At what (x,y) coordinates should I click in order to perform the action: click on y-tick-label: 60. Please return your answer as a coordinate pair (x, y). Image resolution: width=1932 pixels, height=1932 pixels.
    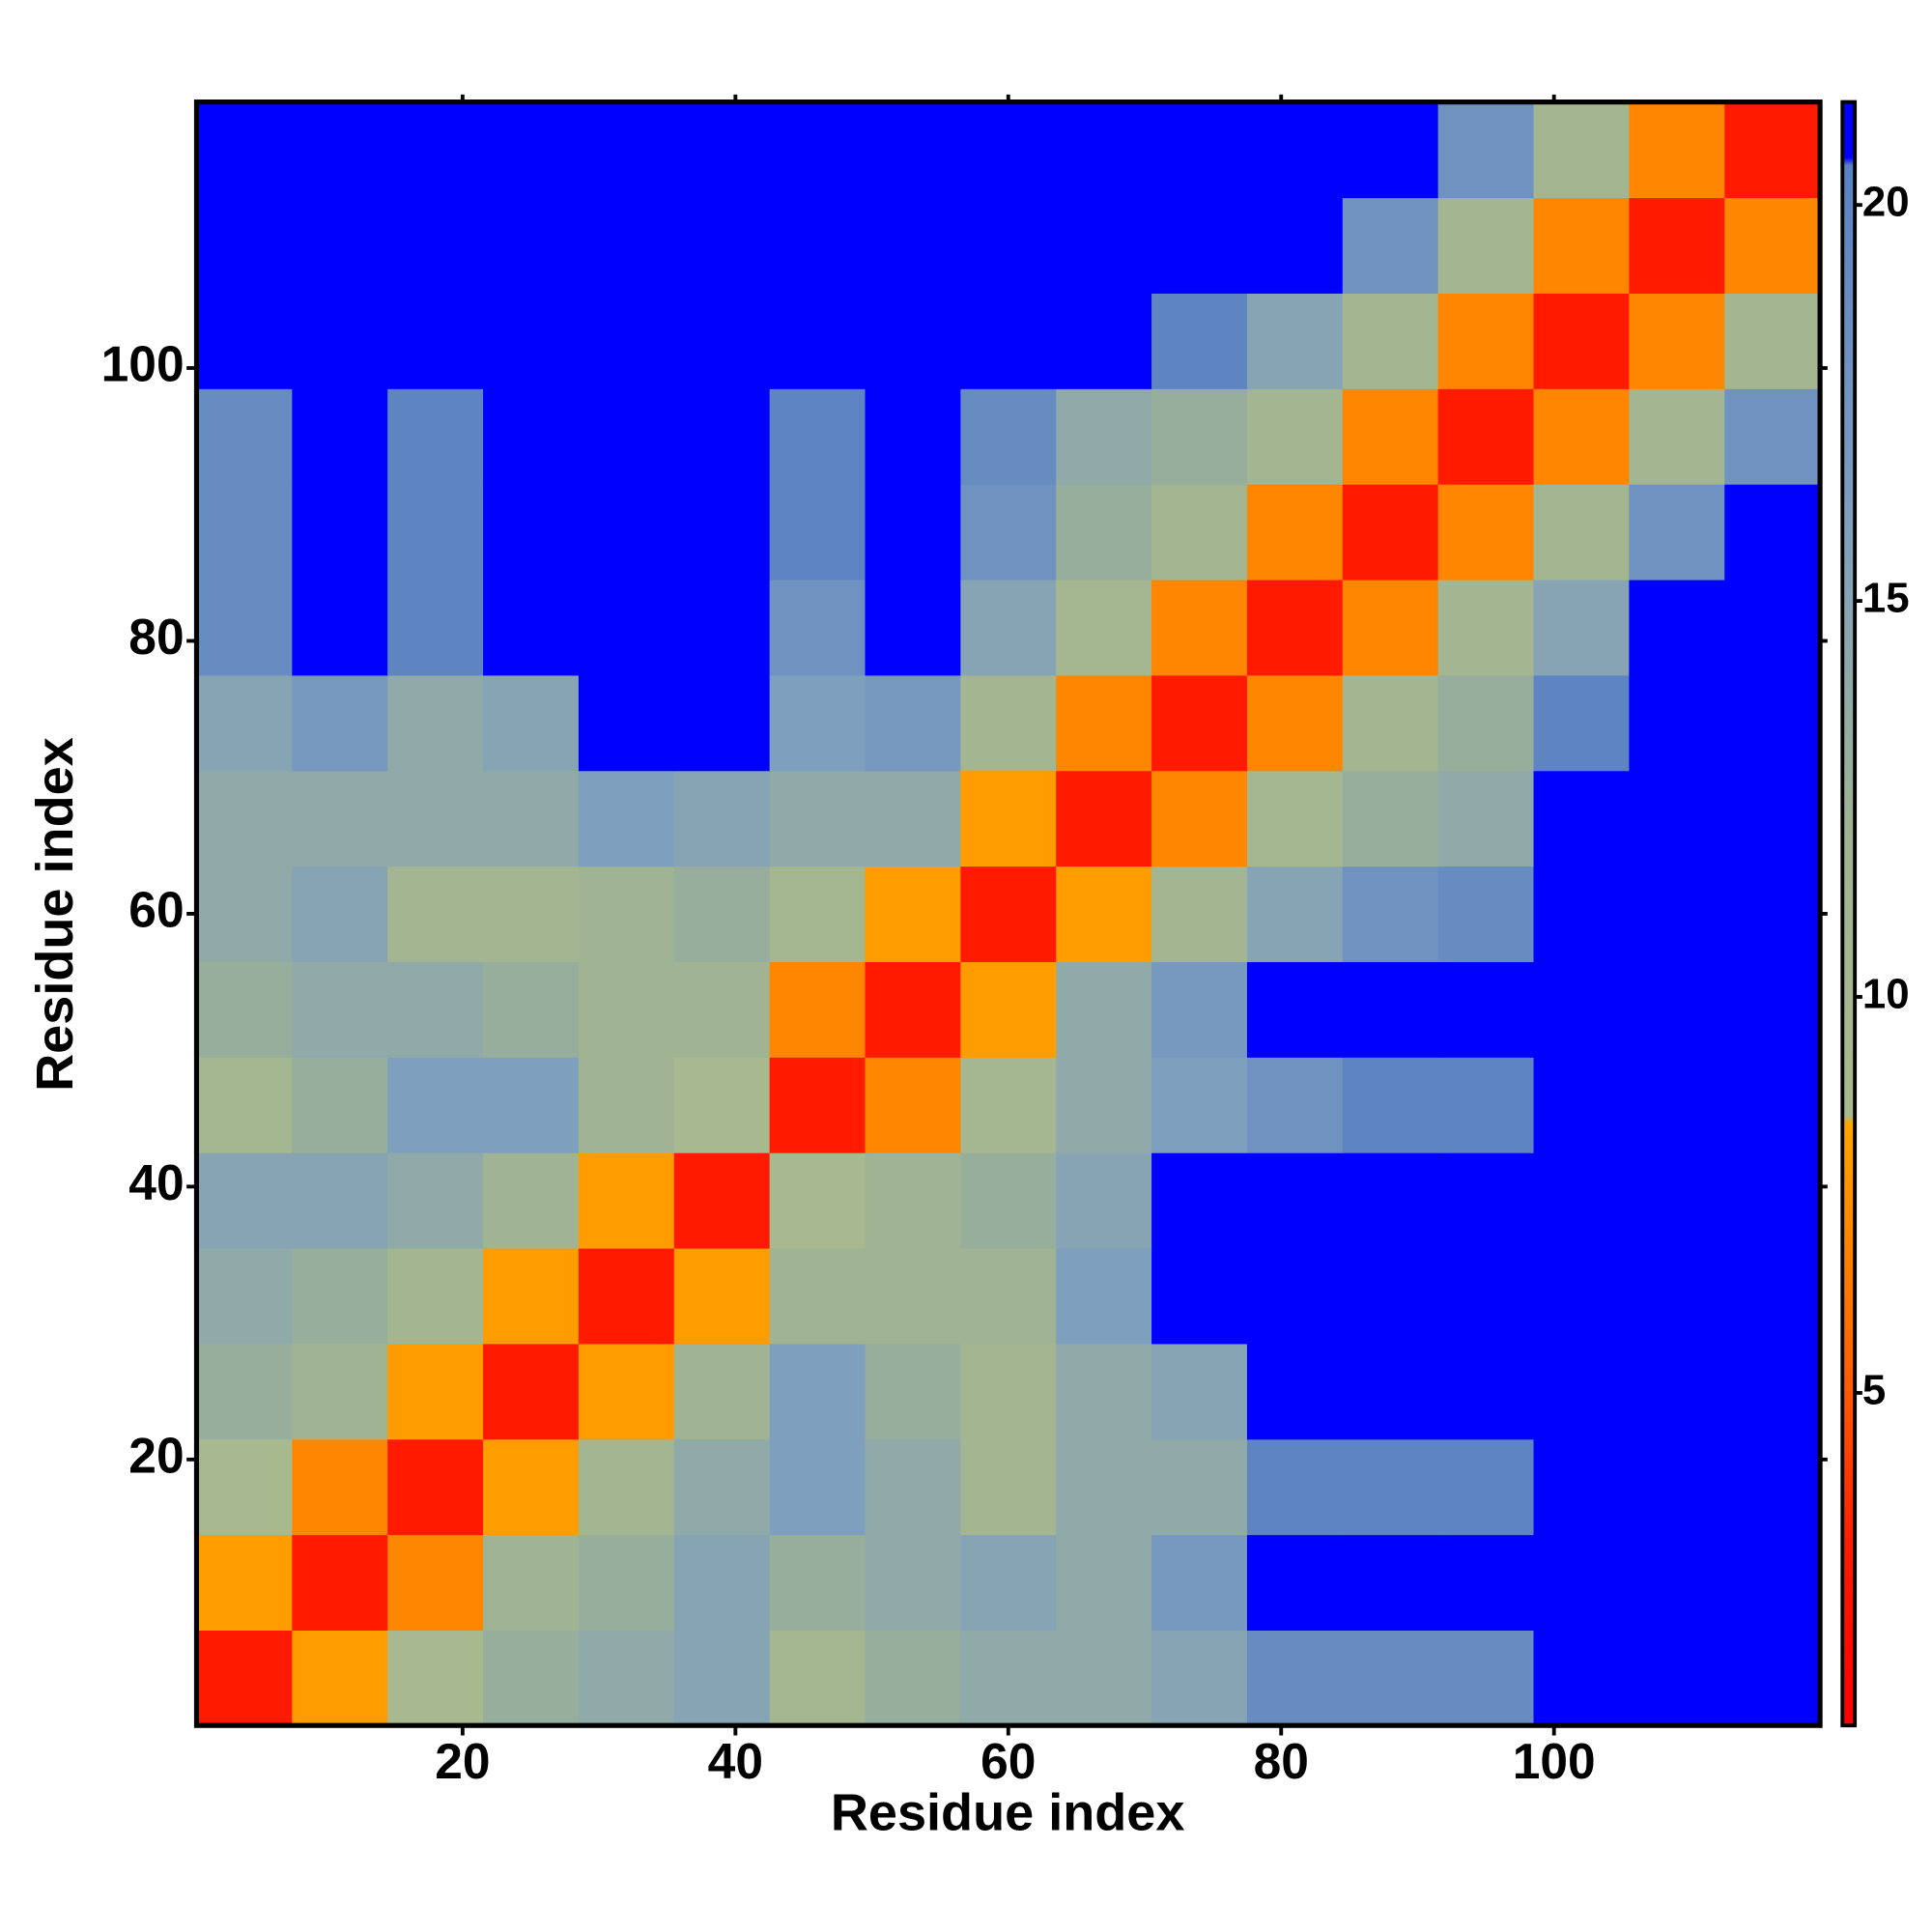
    Looking at the image, I should click on (156, 910).